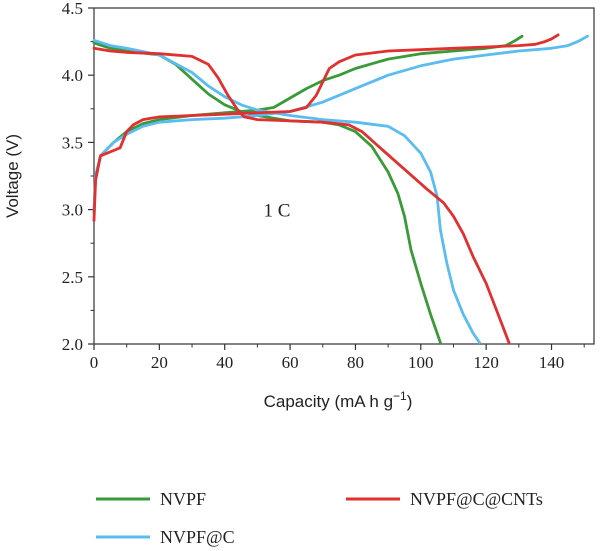 This screenshot has height=551, width=600. I want to click on legend-label-nvpf: NVPF, so click(183, 499).